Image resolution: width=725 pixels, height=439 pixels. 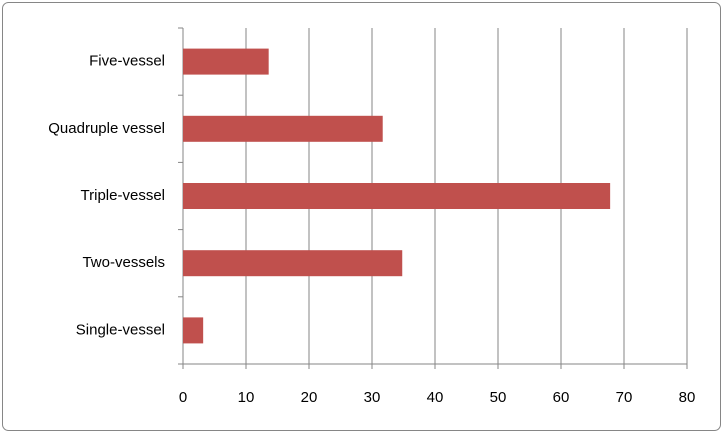 What do you see at coordinates (123, 262) in the screenshot?
I see `y-tick-label: Two-vessels` at bounding box center [123, 262].